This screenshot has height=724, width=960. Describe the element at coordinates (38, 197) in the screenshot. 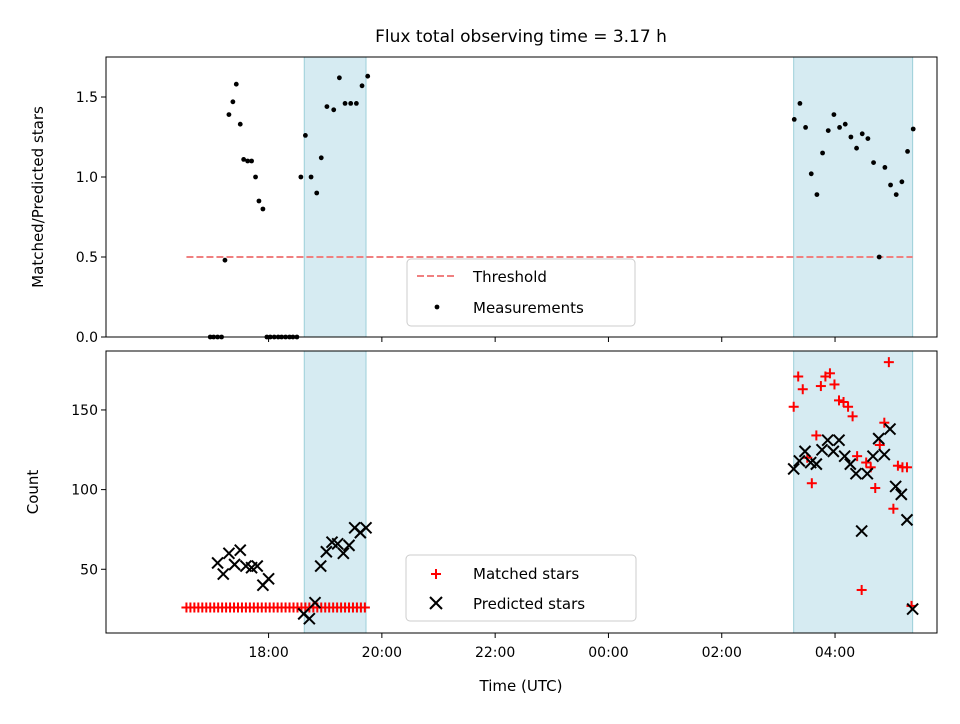

I see `top-y-axis-label: Matched/Predicted stars` at that location.